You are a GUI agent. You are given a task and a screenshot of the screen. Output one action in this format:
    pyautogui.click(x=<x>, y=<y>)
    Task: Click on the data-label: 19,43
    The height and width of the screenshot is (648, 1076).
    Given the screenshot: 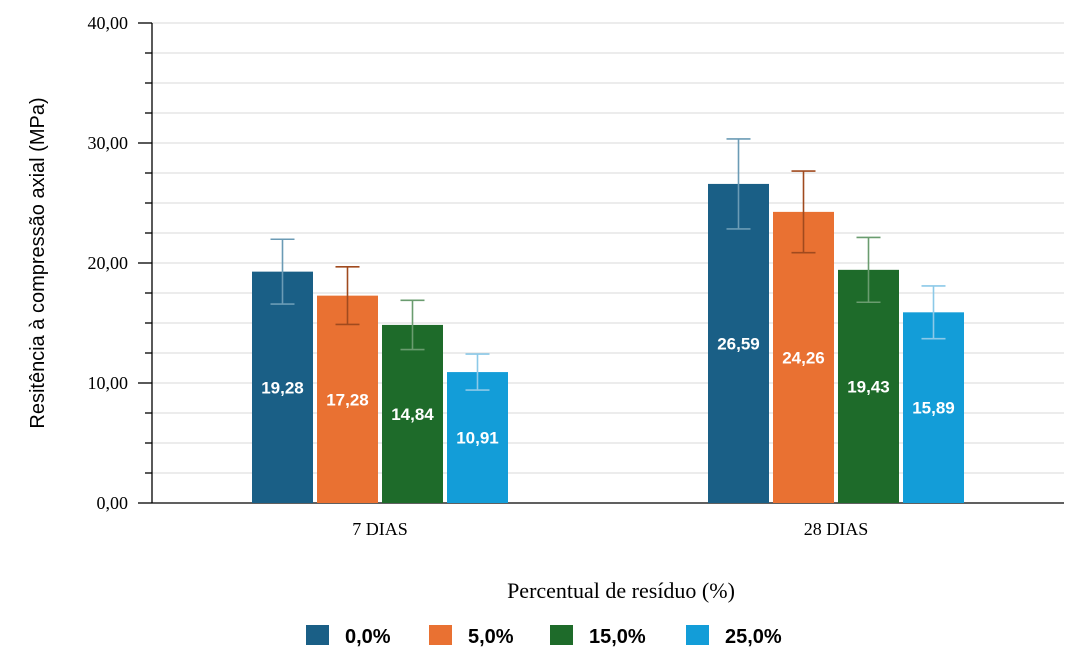 What is the action you would take?
    pyautogui.click(x=868, y=386)
    